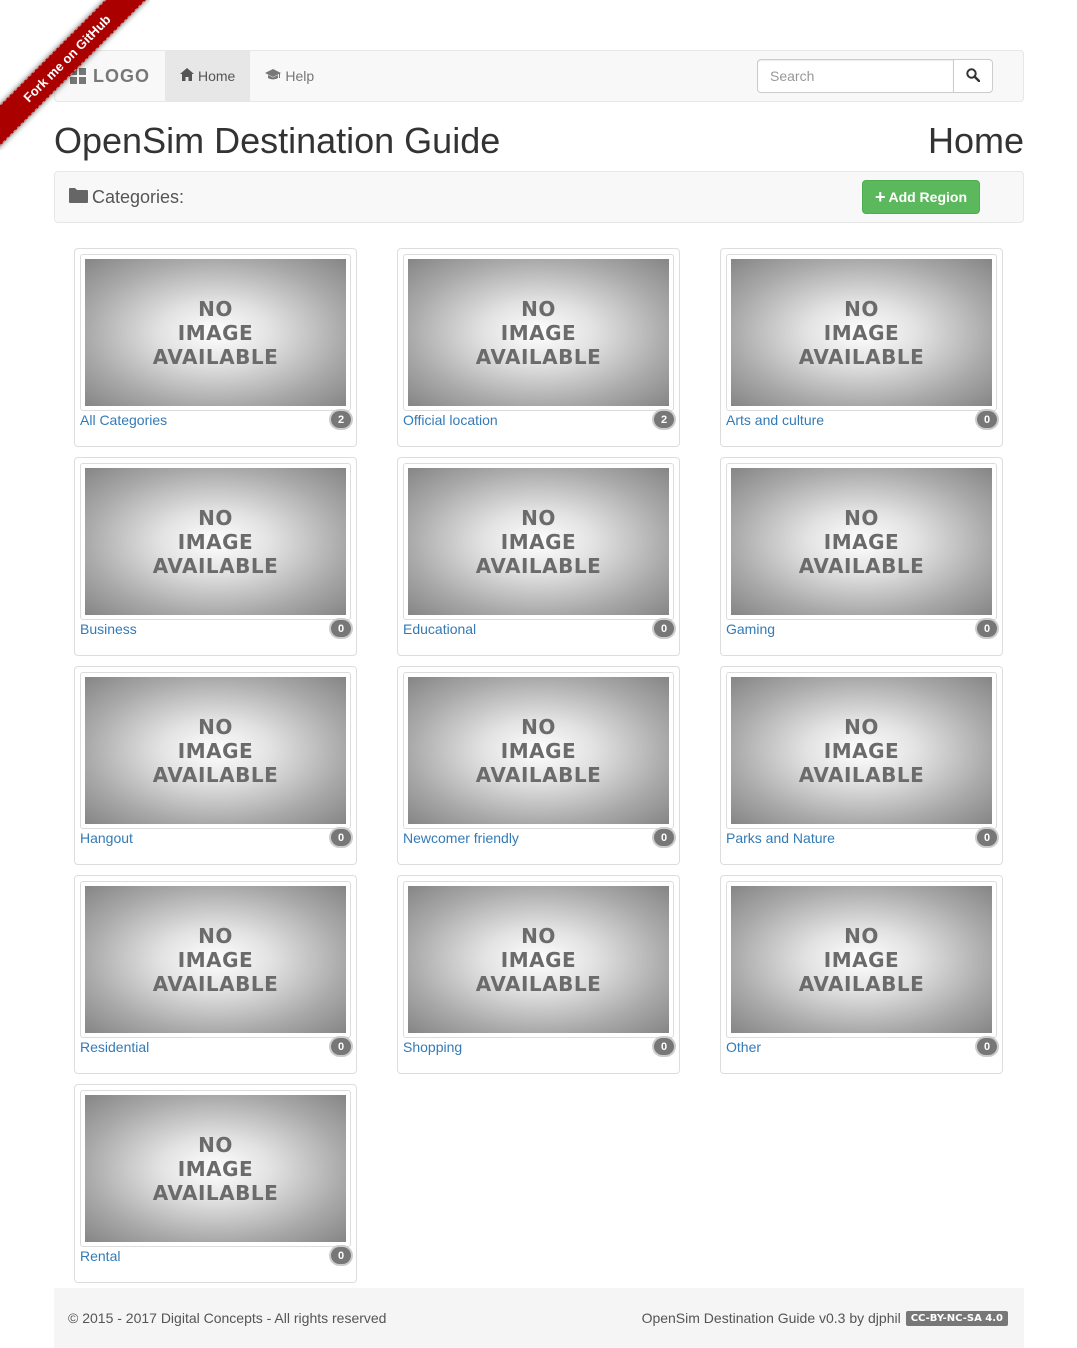  Describe the element at coordinates (956, 1318) in the screenshot. I see `license-badge: CC-BY-NC-SA 4.0` at that location.